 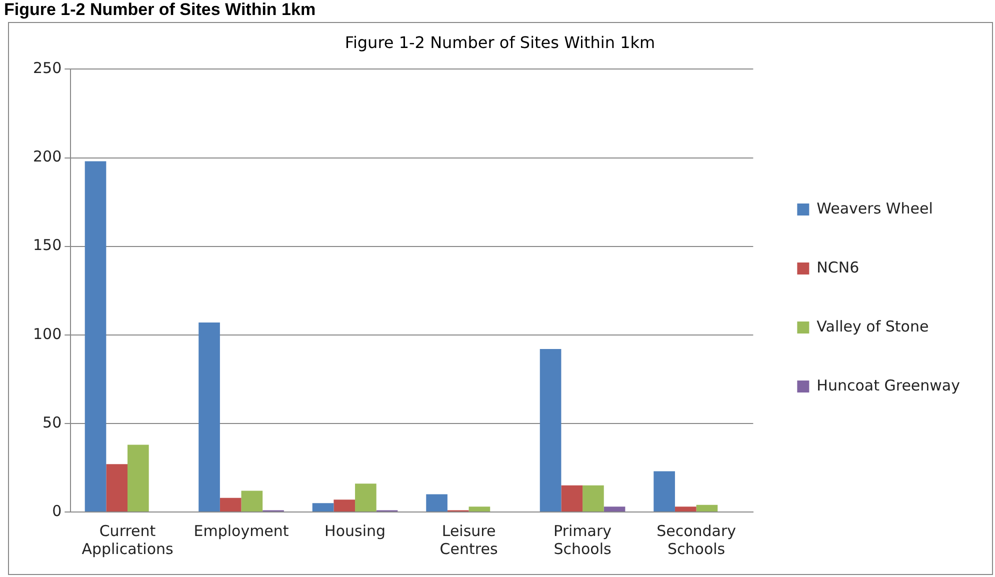 What do you see at coordinates (583, 540) in the screenshot?
I see `x-tick-label: Primary Schools` at bounding box center [583, 540].